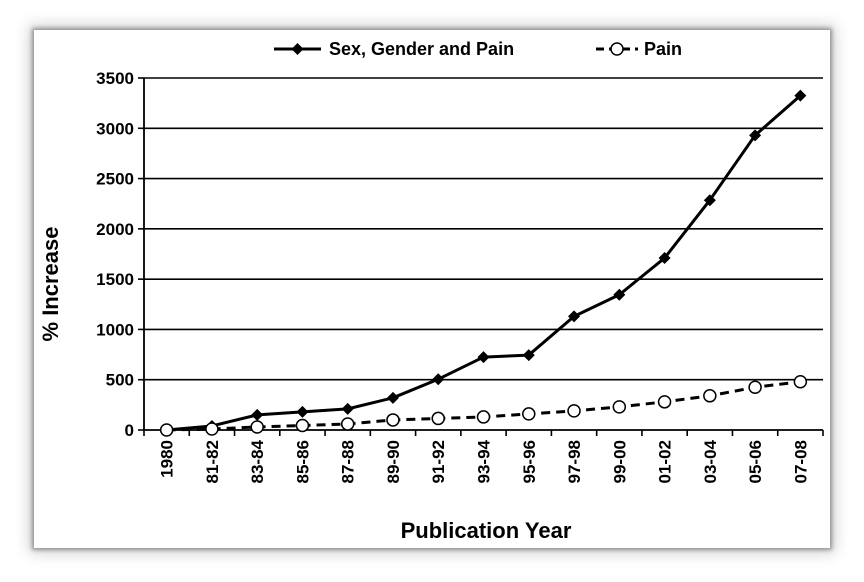 The width and height of the screenshot is (864, 582). I want to click on y-tick-label: 0, so click(129, 430).